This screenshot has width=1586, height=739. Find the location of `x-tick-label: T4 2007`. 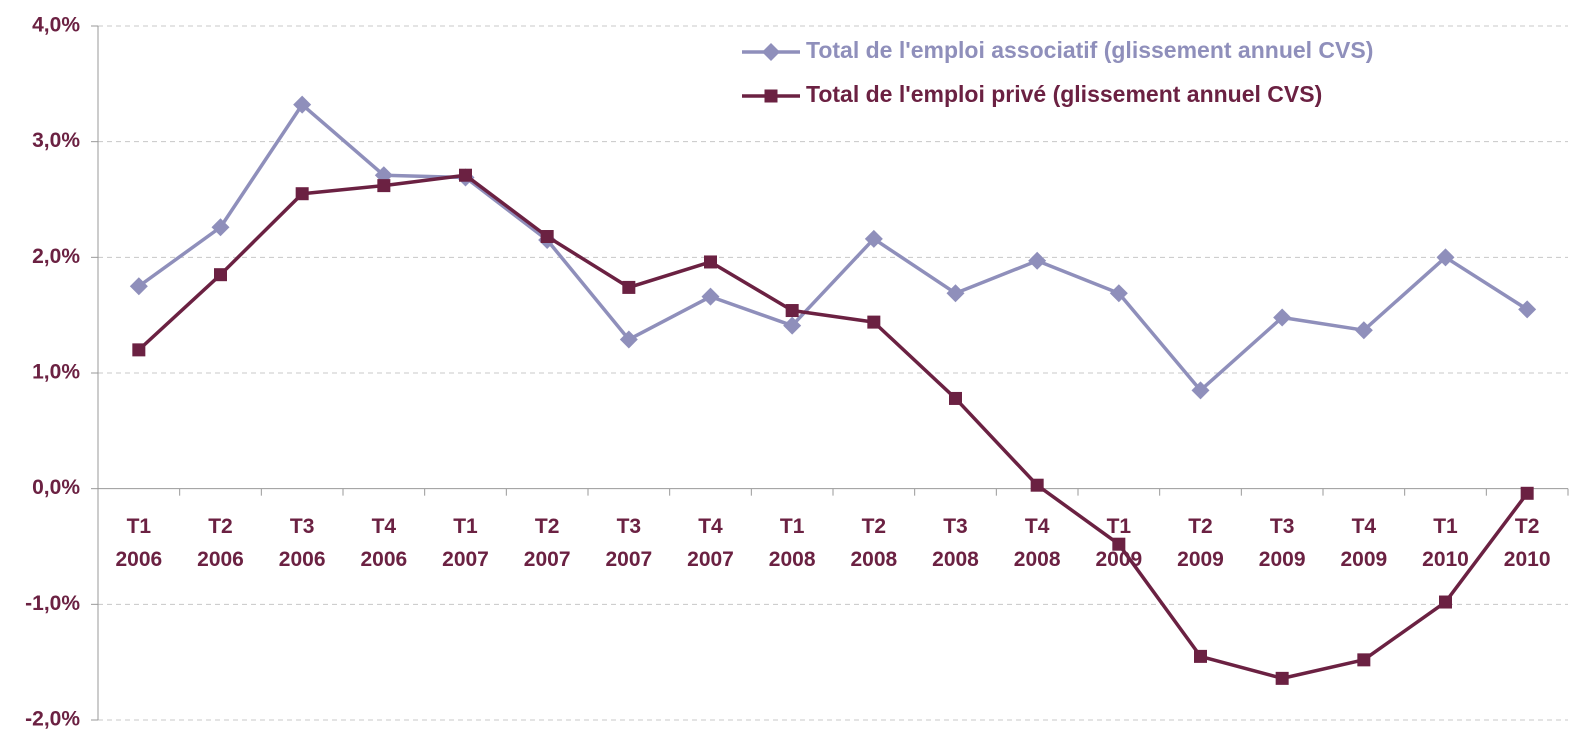

x-tick-label: T4 2007 is located at coordinates (710, 542).